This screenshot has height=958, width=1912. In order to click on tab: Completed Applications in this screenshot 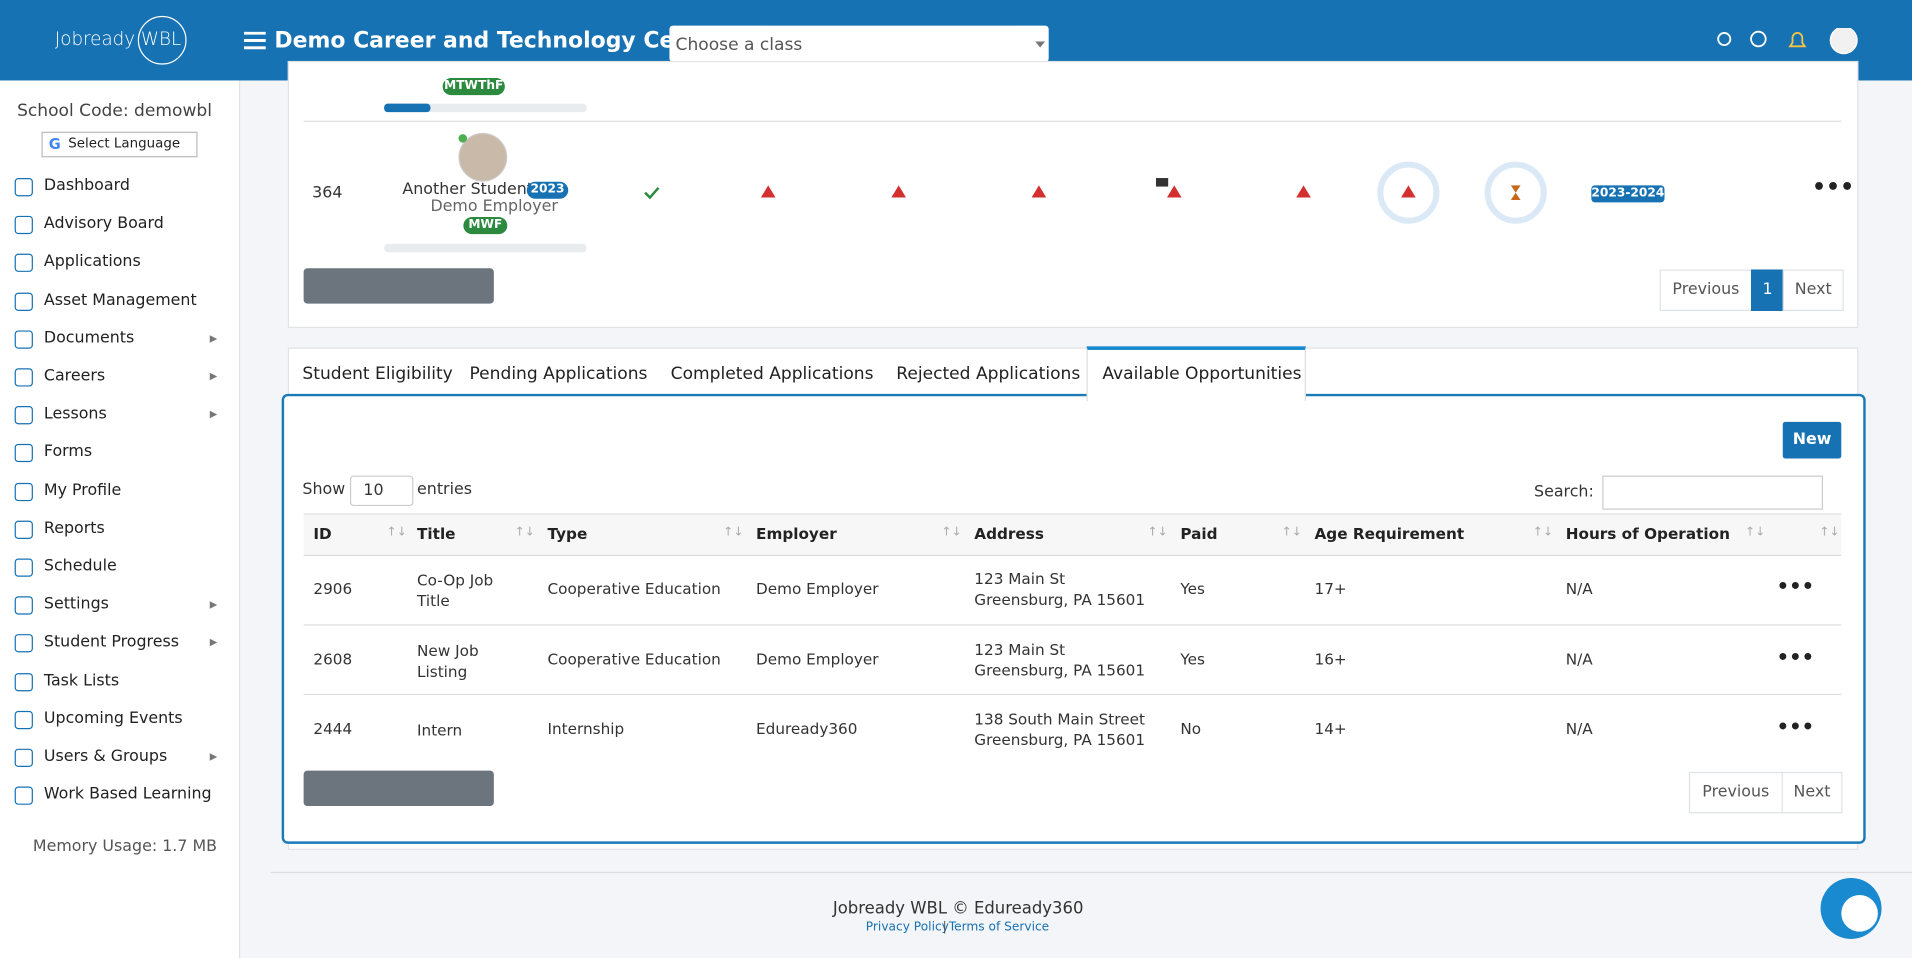, I will do `click(772, 374)`.